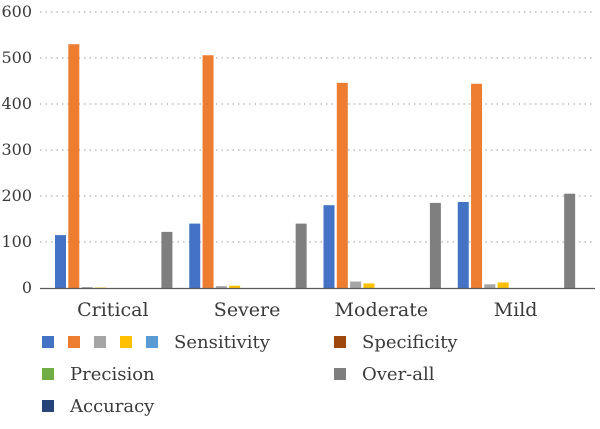 This screenshot has height=429, width=600. Describe the element at coordinates (16, 57) in the screenshot. I see `y-tick-label: 500` at that location.